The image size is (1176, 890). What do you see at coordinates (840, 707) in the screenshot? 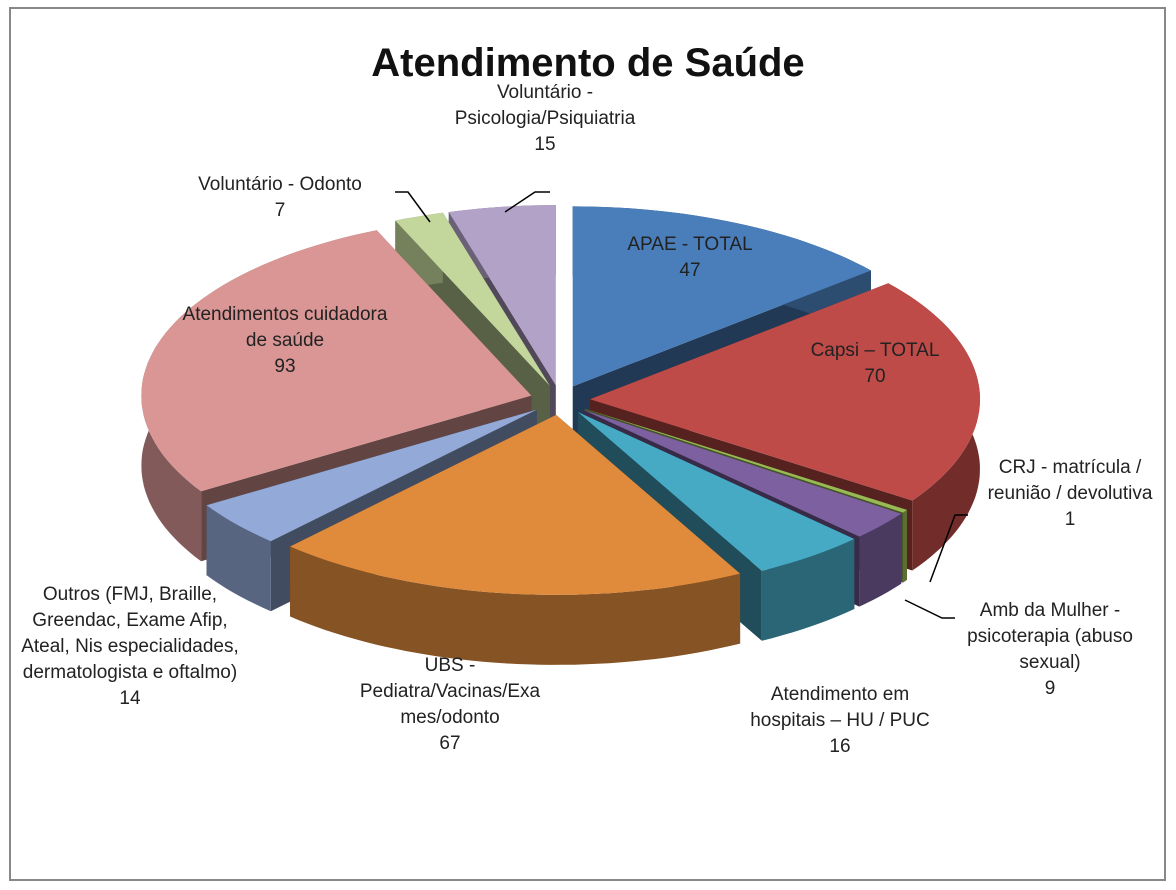
I see `category-label: Atendimento em hospitais – HU / PUC` at bounding box center [840, 707].